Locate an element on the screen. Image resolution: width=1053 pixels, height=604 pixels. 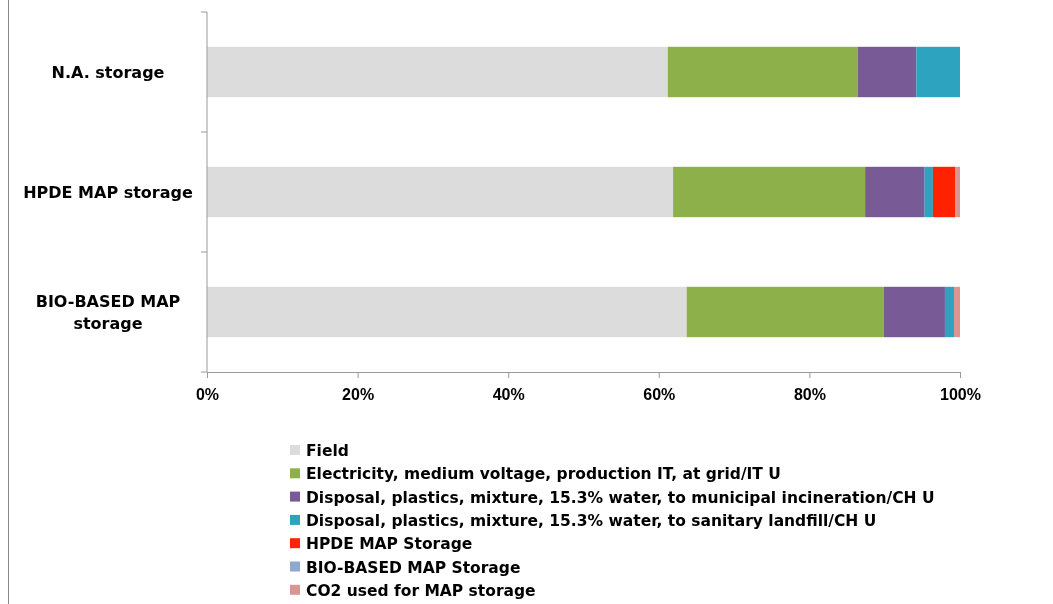
y-tick-label: BIO-BASED MAP storage is located at coordinates (108, 312).